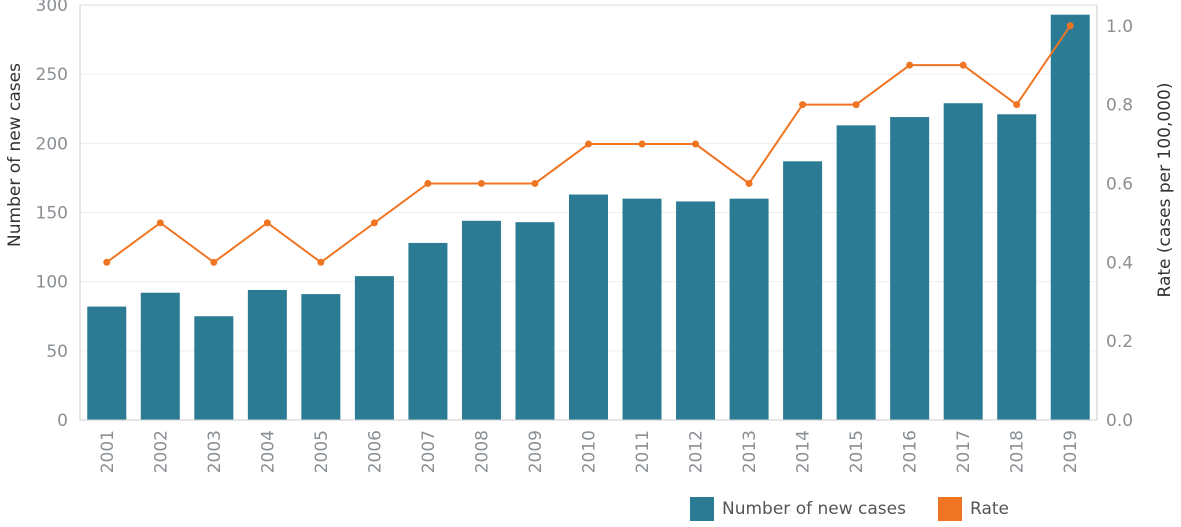  Describe the element at coordinates (964, 451) in the screenshot. I see `x-tick-label: 2017` at that location.